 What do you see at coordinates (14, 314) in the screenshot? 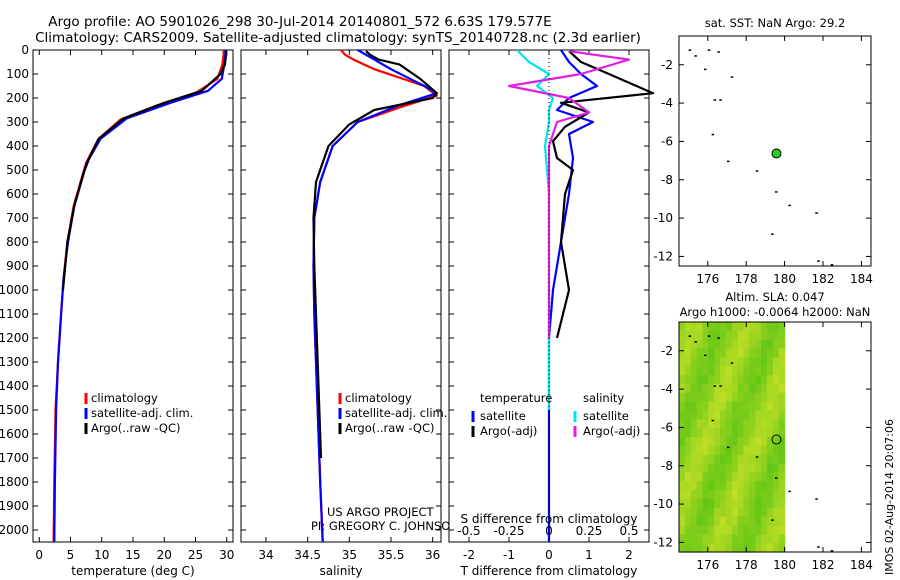
I see `y-tick-label: 1100` at bounding box center [14, 314].